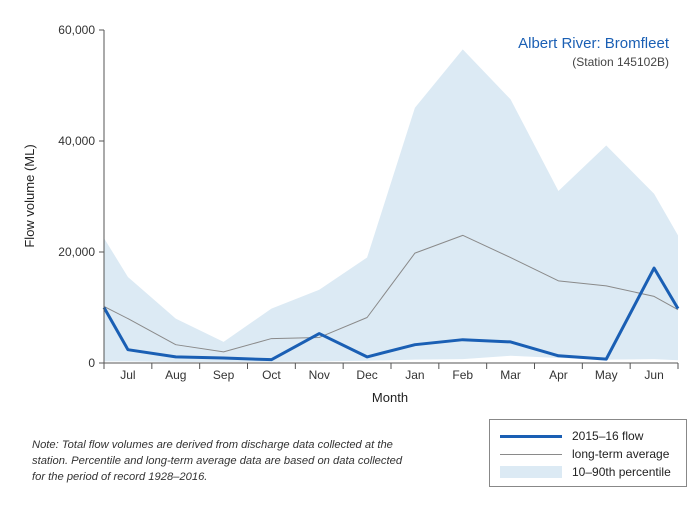  I want to click on legend-swatch-average, so click(531, 454).